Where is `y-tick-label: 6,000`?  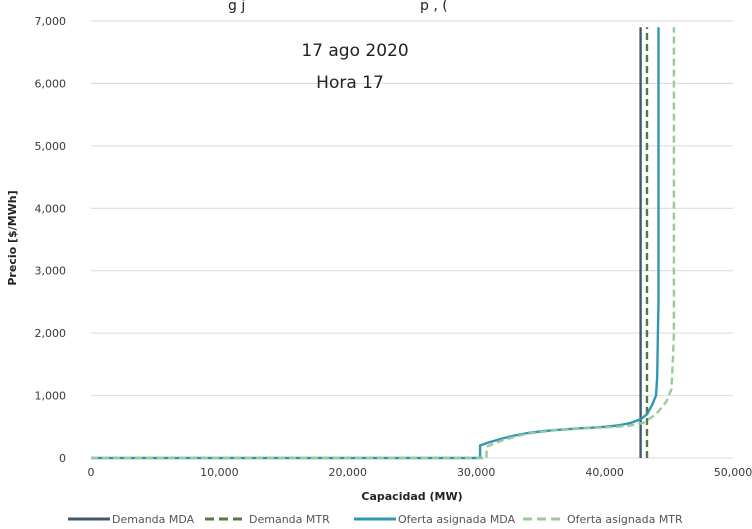
y-tick-label: 6,000 is located at coordinates (51, 83).